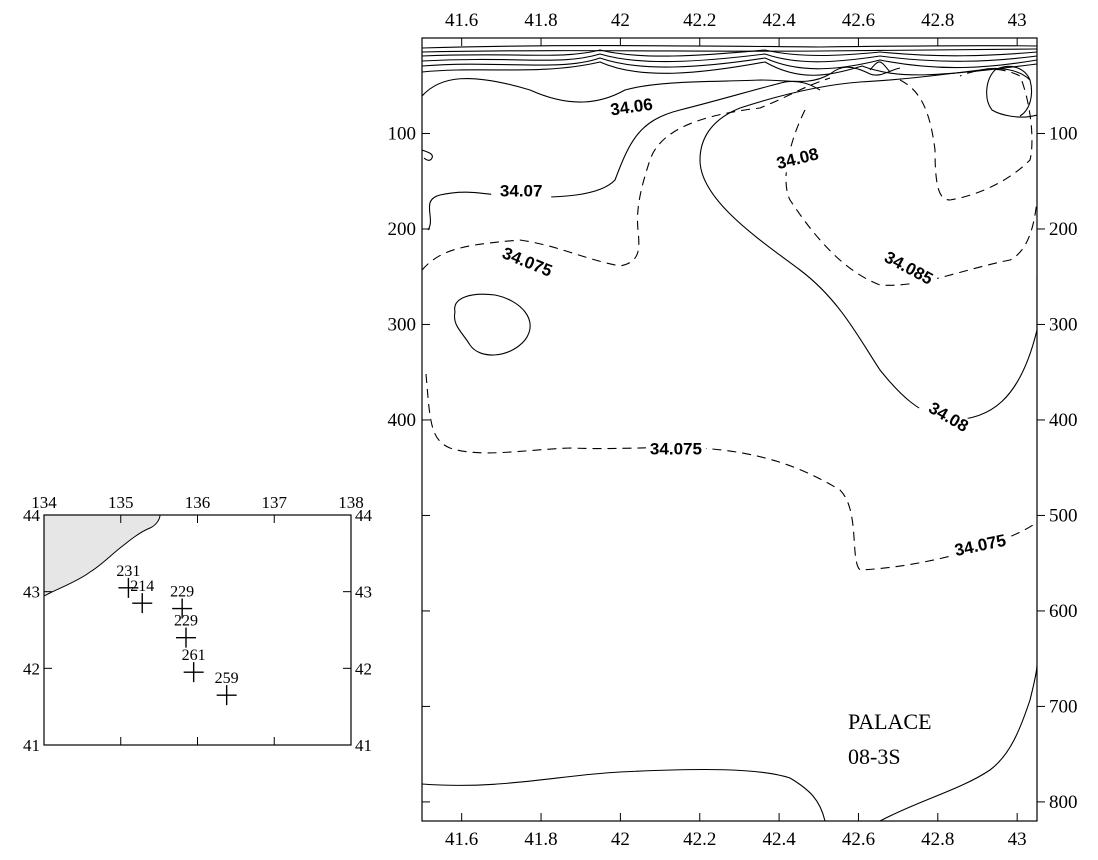 The image size is (1098, 860). Describe the element at coordinates (461, 20) in the screenshot. I see `section-xtick-label-top: 41.6` at that location.